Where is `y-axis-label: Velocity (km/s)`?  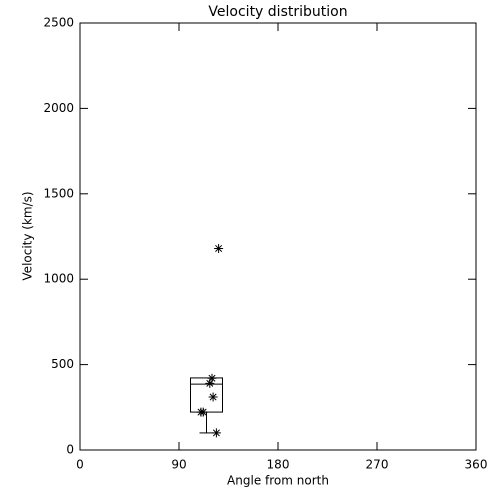 y-axis-label: Velocity (km/s) is located at coordinates (28, 235).